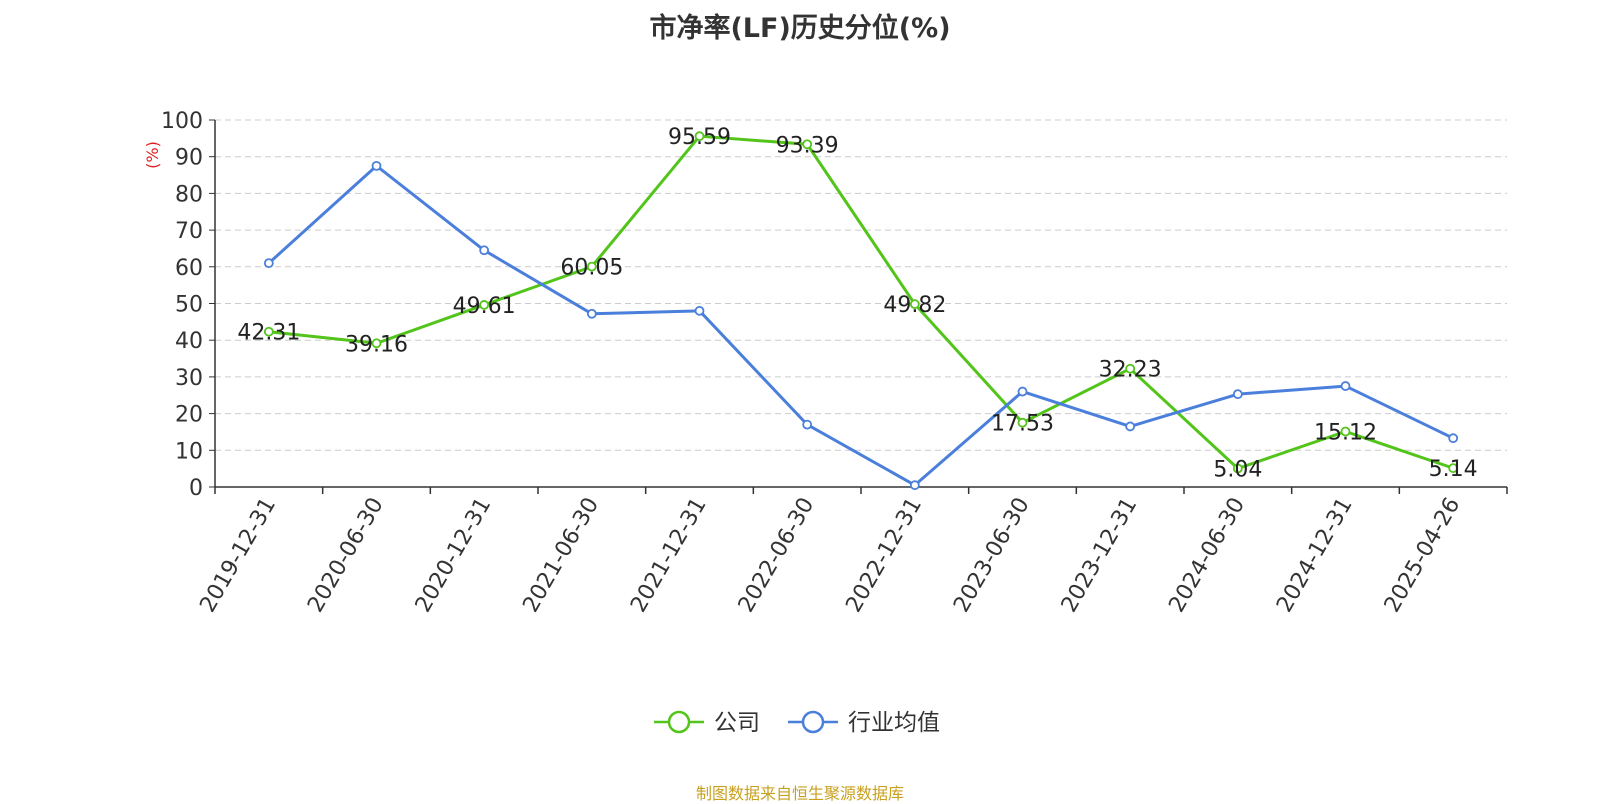 The height and width of the screenshot is (804, 1600). I want to click on data-label: 32.23, so click(1130, 370).